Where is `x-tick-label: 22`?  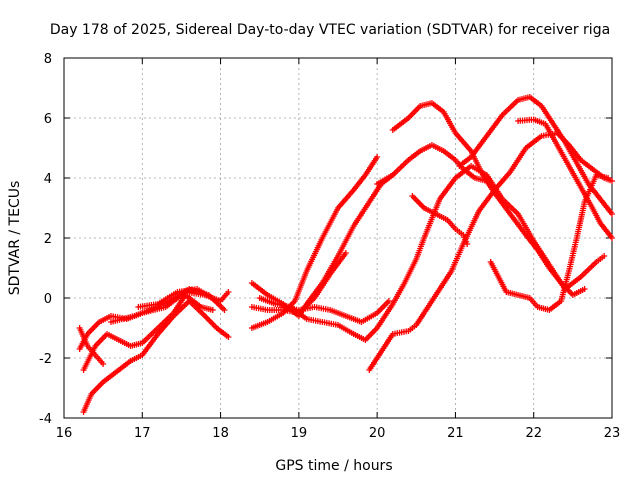
x-tick-label: 22 is located at coordinates (533, 433).